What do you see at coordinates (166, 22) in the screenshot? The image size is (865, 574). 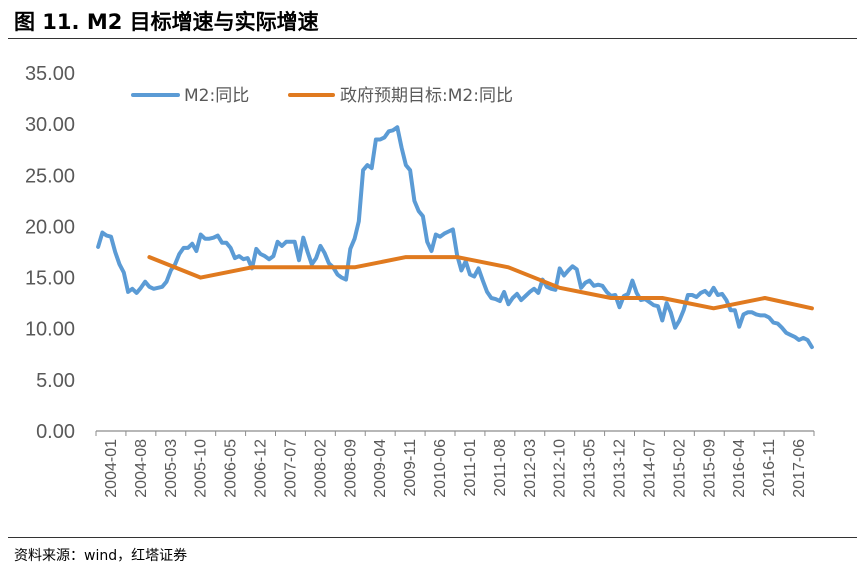 I see `figure-title: 图 11. M2 目标增速与实际增速` at bounding box center [166, 22].